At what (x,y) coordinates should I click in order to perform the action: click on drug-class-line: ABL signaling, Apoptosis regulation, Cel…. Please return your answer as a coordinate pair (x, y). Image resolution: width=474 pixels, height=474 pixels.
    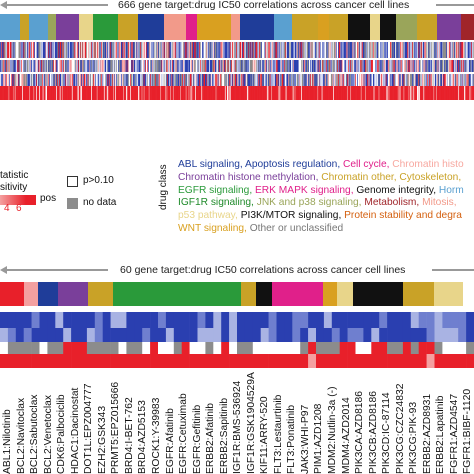
    Looking at the image, I should click on (321, 163).